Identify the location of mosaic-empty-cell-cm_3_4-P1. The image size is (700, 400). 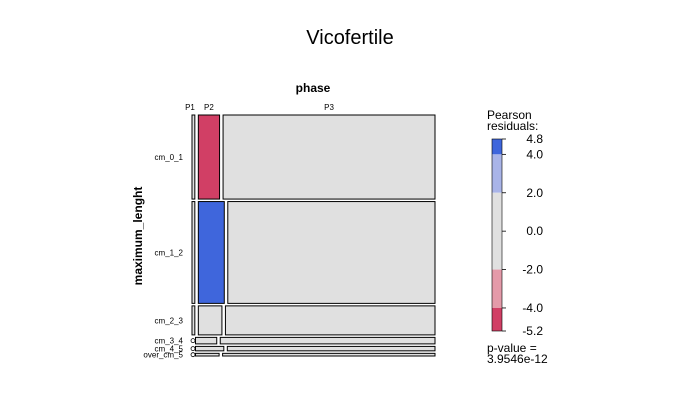
(193, 341).